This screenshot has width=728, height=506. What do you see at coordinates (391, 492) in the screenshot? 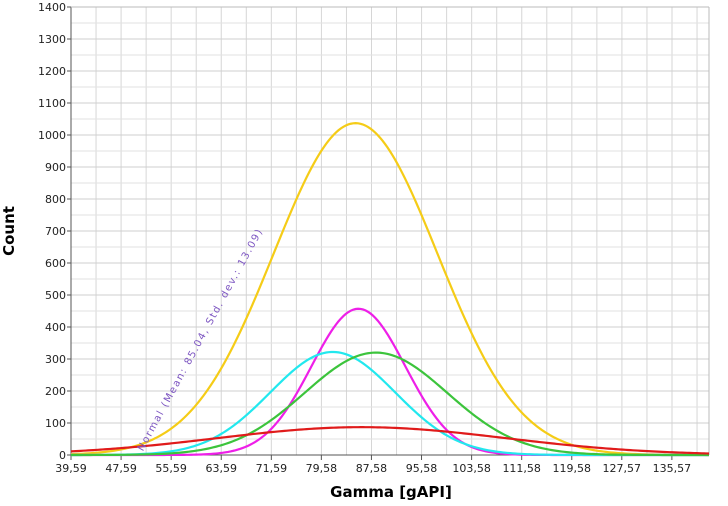
I see `x-axis-title: Gamma [gAPI]` at bounding box center [391, 492].